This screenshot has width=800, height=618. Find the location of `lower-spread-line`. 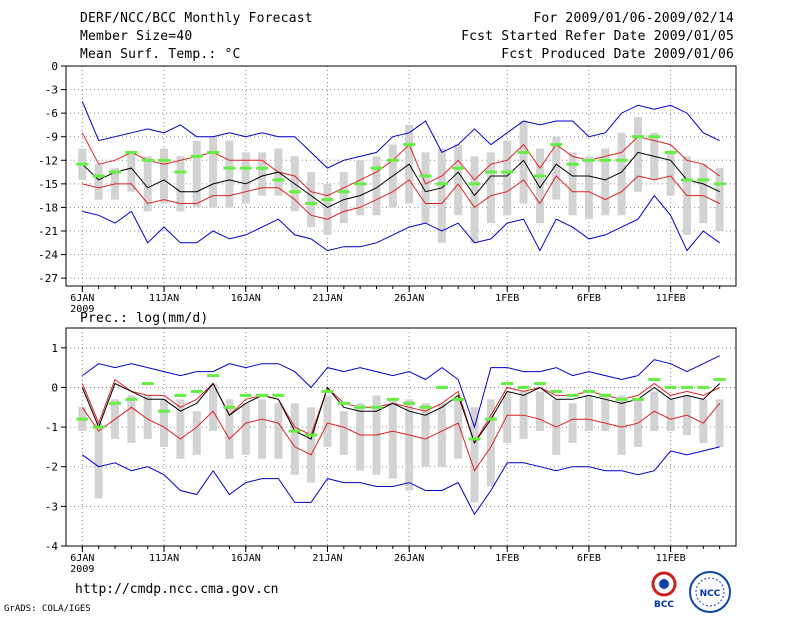

lower-spread-line is located at coordinates (401, 197).